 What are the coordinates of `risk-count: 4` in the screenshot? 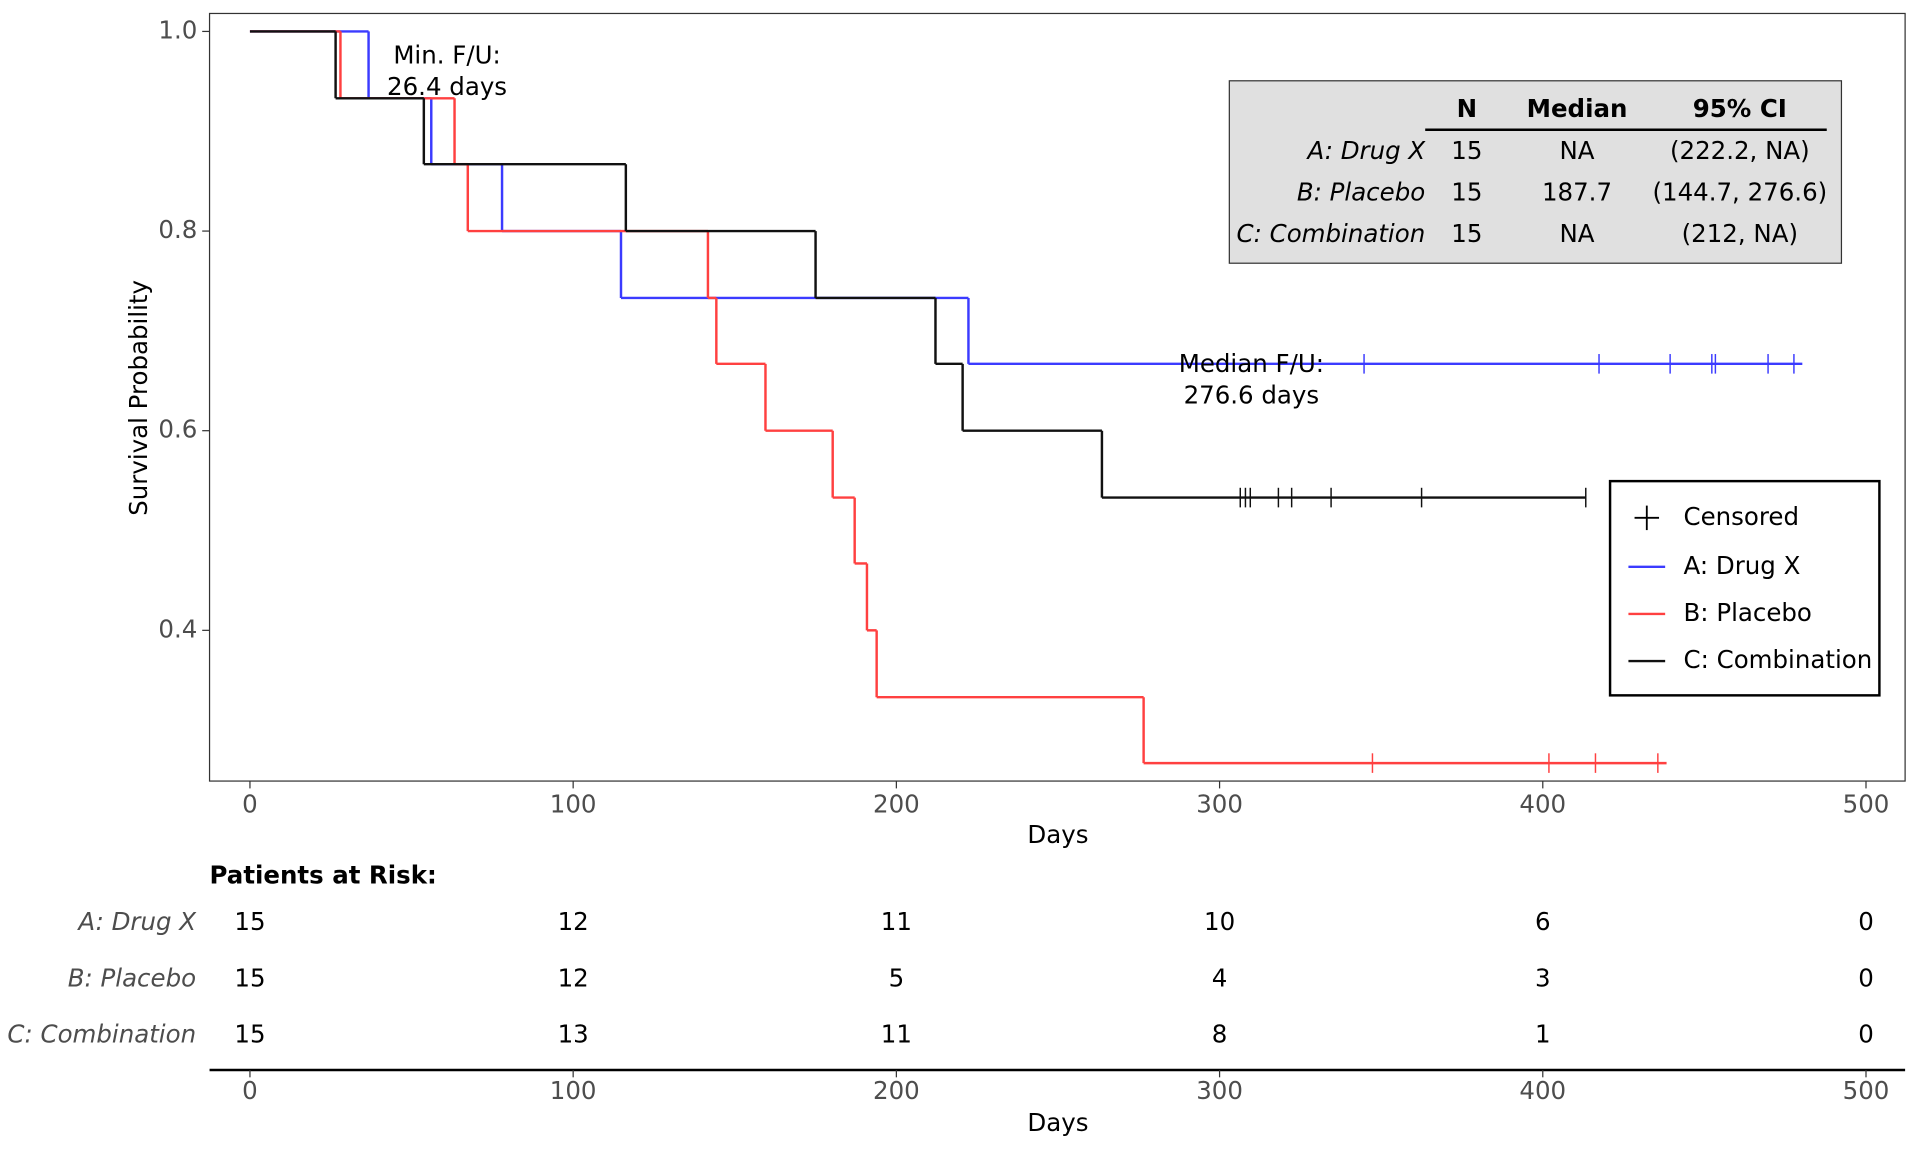 It's located at (1220, 977).